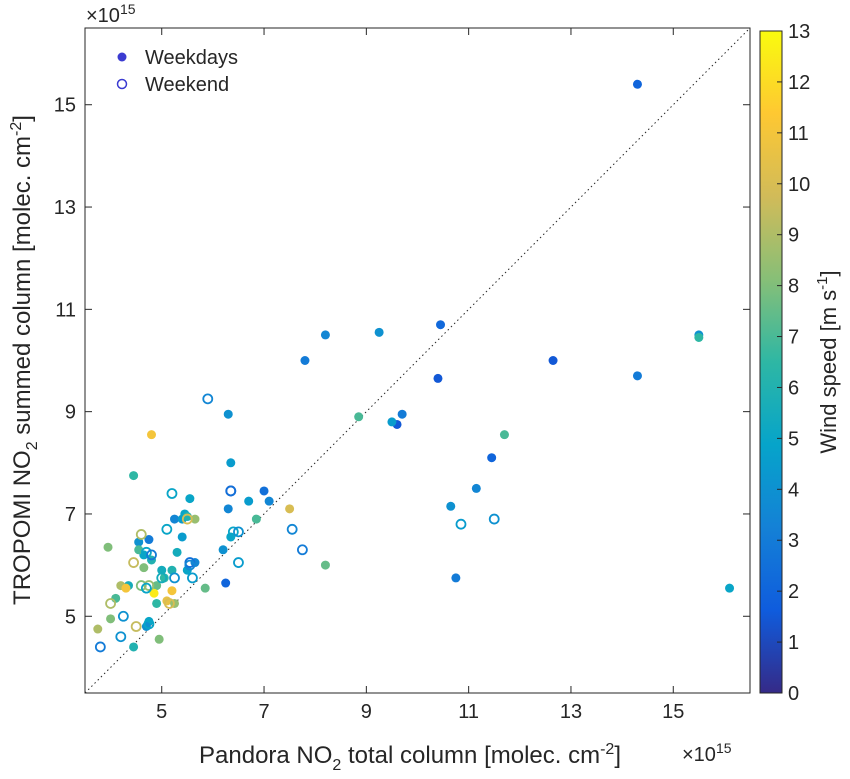 This screenshot has height=779, width=850. I want to click on colorbar-tick-label: 6, so click(793, 388).